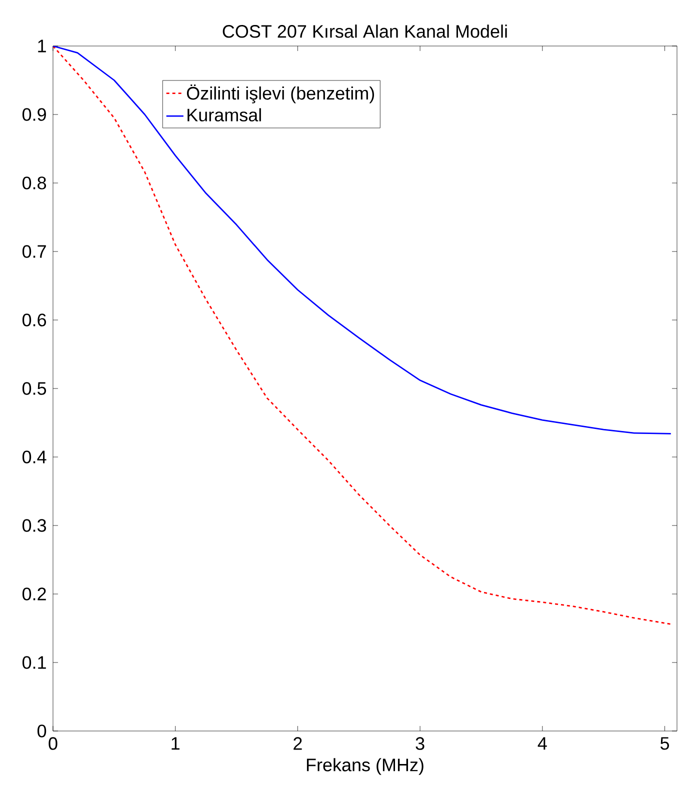 Image resolution: width=679 pixels, height=809 pixels. Describe the element at coordinates (34, 662) in the screenshot. I see `y-tick-label: 0.1` at that location.